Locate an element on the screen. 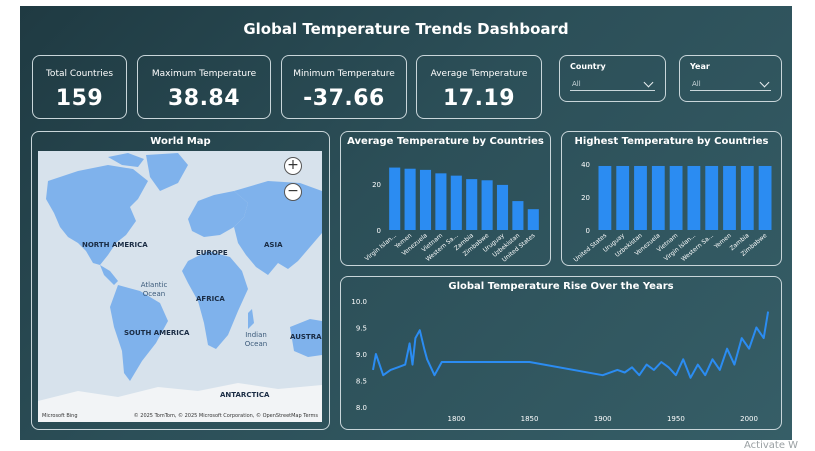  x-tick-label: 1800 is located at coordinates (456, 419).